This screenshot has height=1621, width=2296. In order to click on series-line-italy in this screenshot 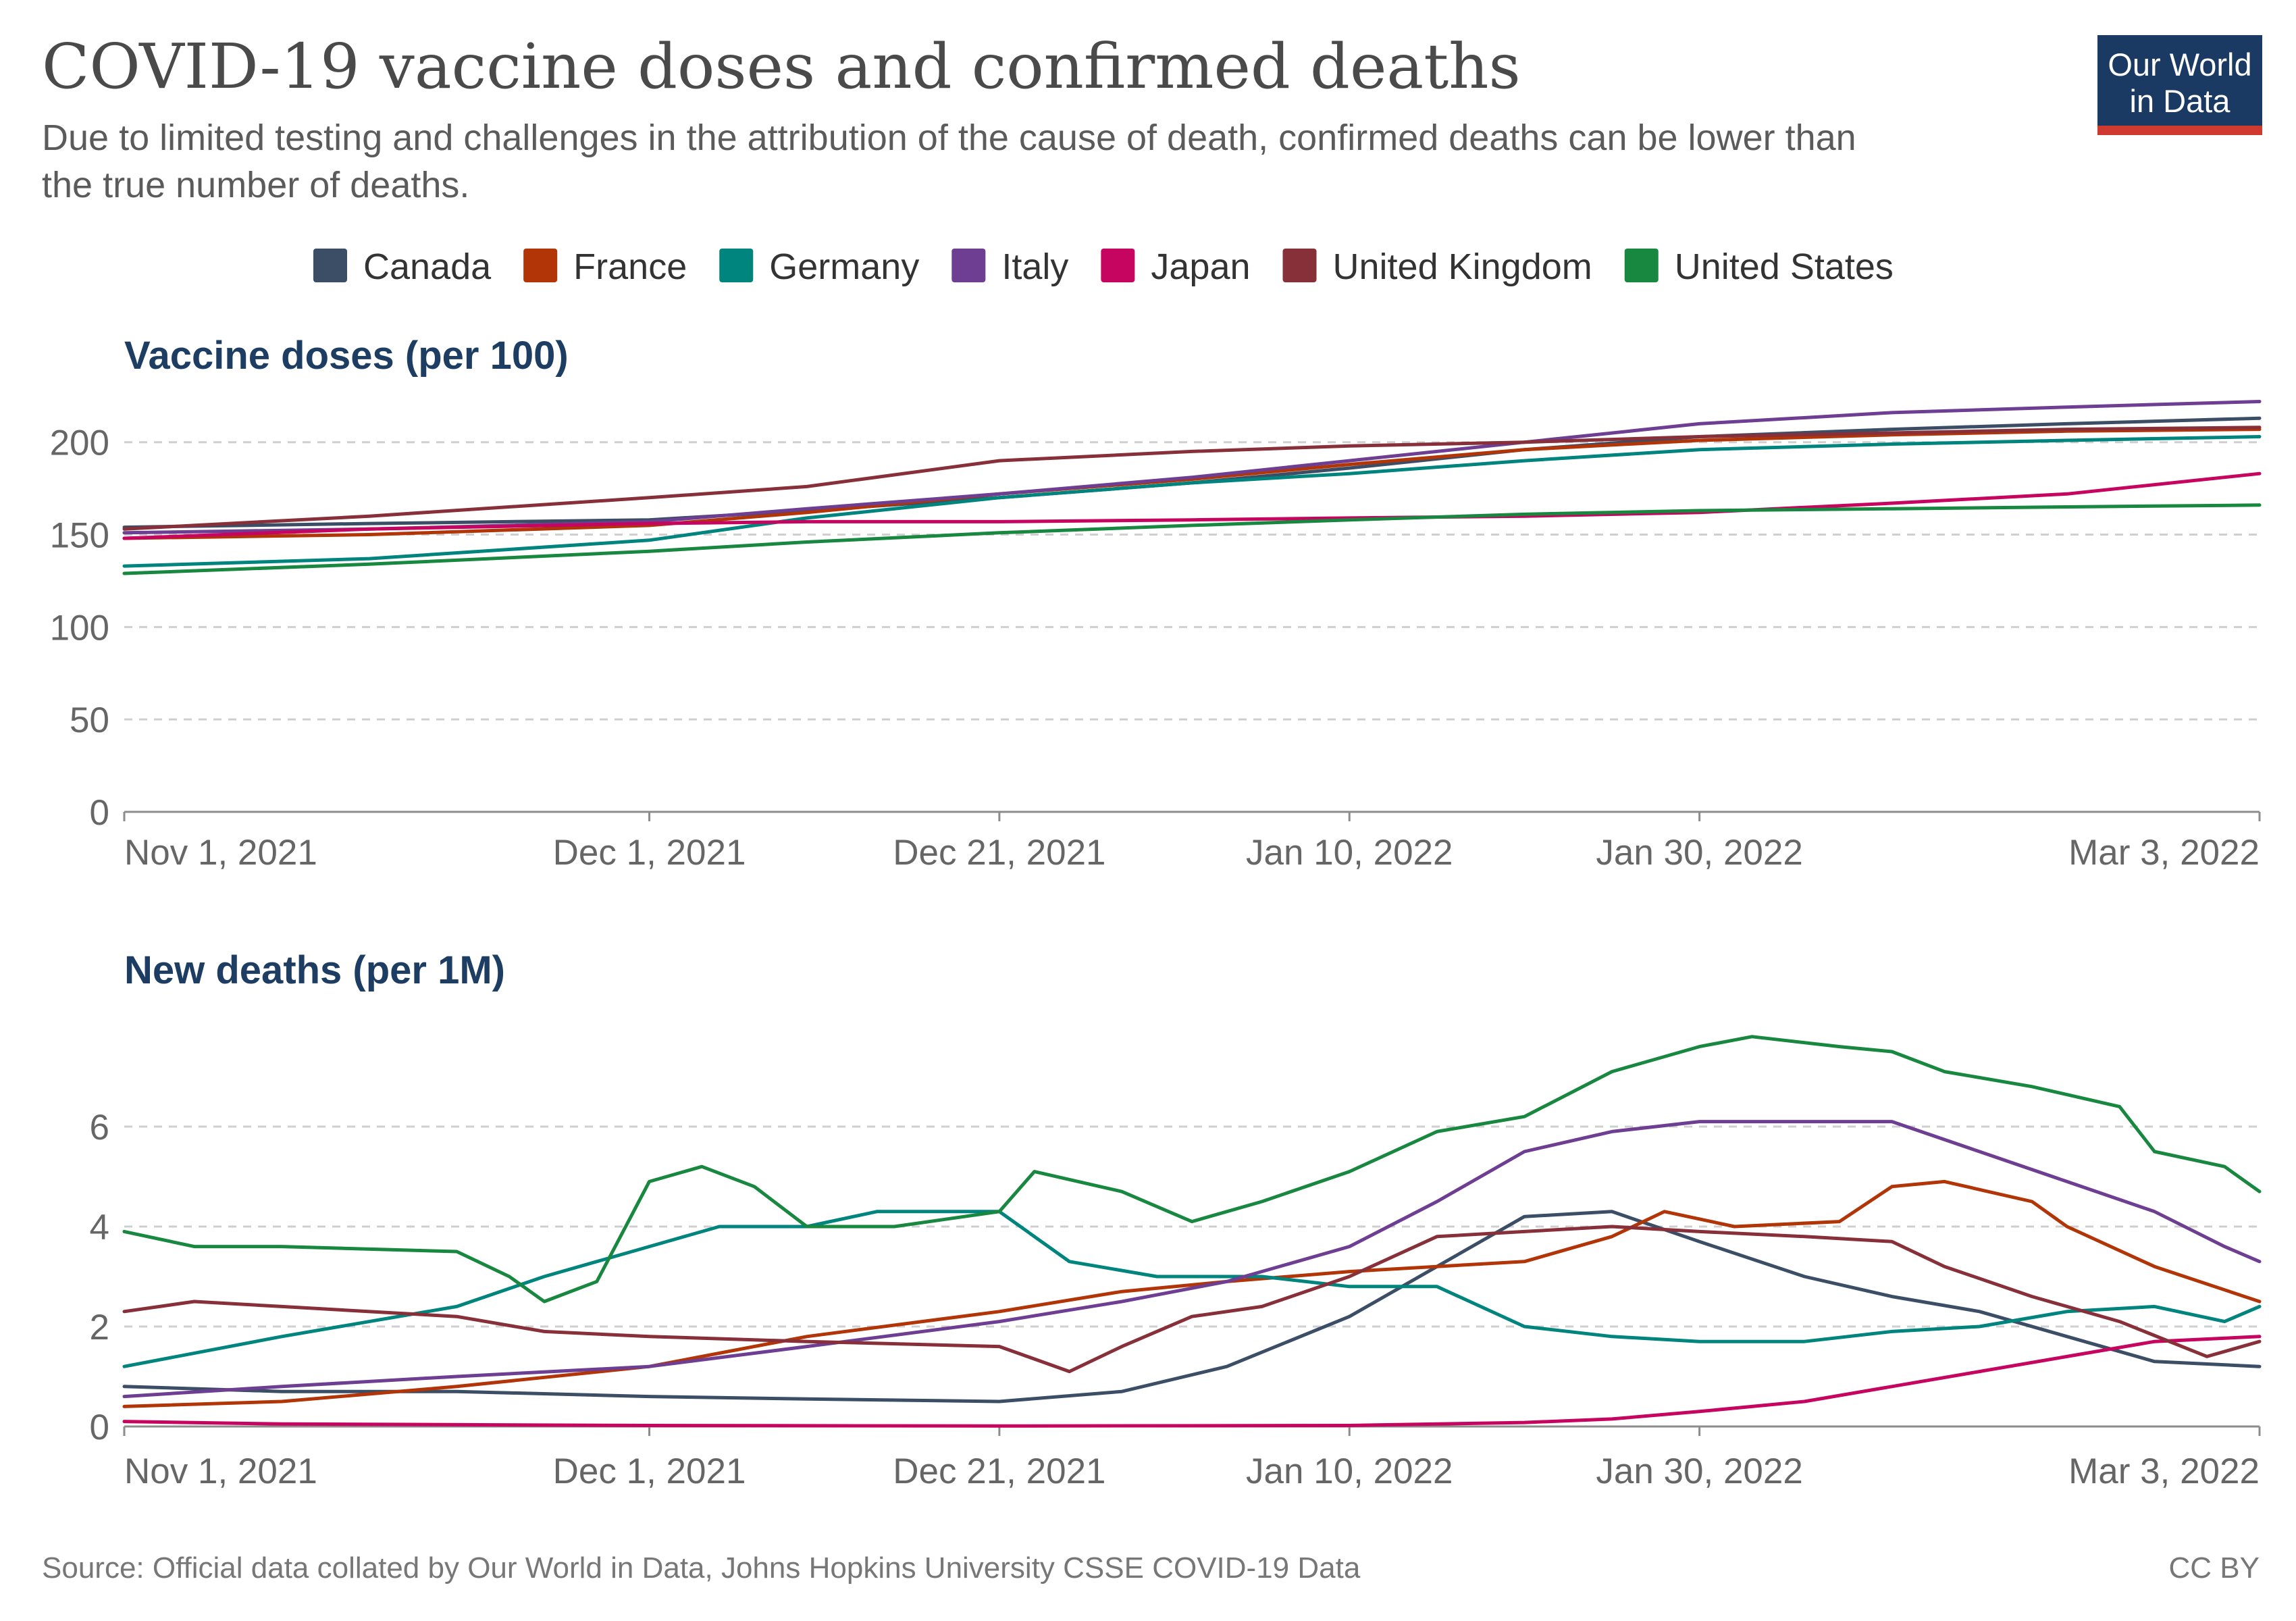, I will do `click(1192, 467)`.